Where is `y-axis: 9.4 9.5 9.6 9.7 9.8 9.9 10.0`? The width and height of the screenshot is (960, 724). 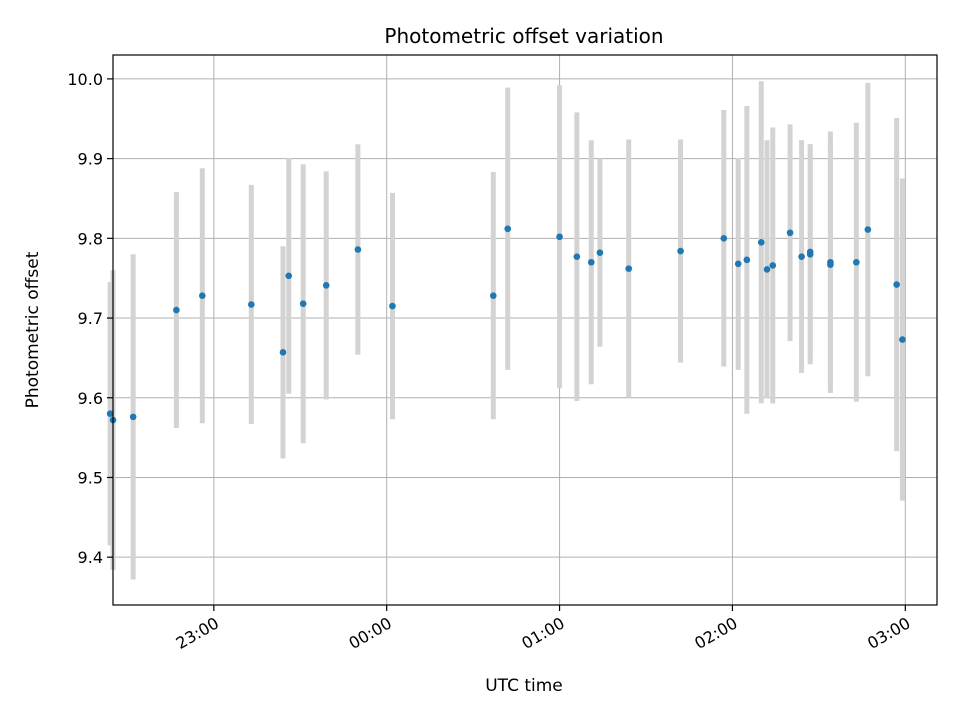 y-axis: 9.4 9.5 9.6 9.7 9.8 9.9 10.0 is located at coordinates (90, 318).